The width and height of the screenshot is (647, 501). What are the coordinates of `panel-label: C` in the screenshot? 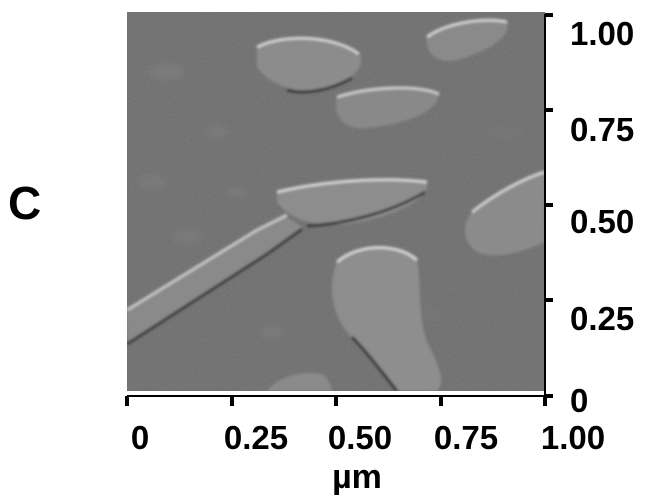 It's located at (25, 203).